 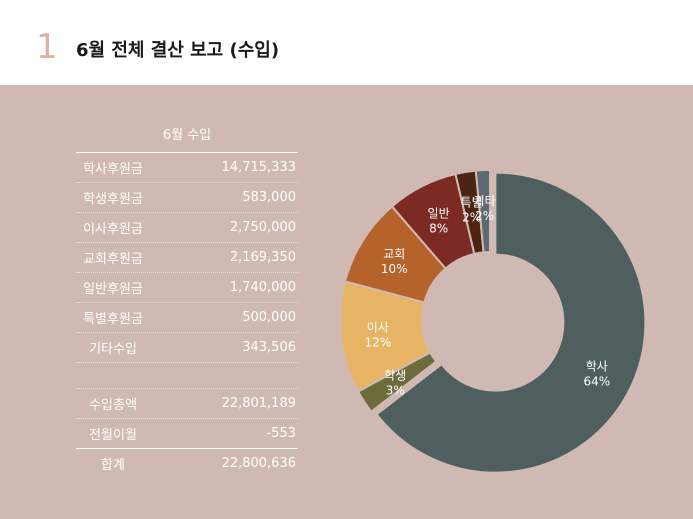 What do you see at coordinates (487, 296) in the screenshot?
I see `labels-group: 학사 64% 학생 3% 이사 12% 교회 10% 일반 8% 특별 2%기타 2%` at bounding box center [487, 296].